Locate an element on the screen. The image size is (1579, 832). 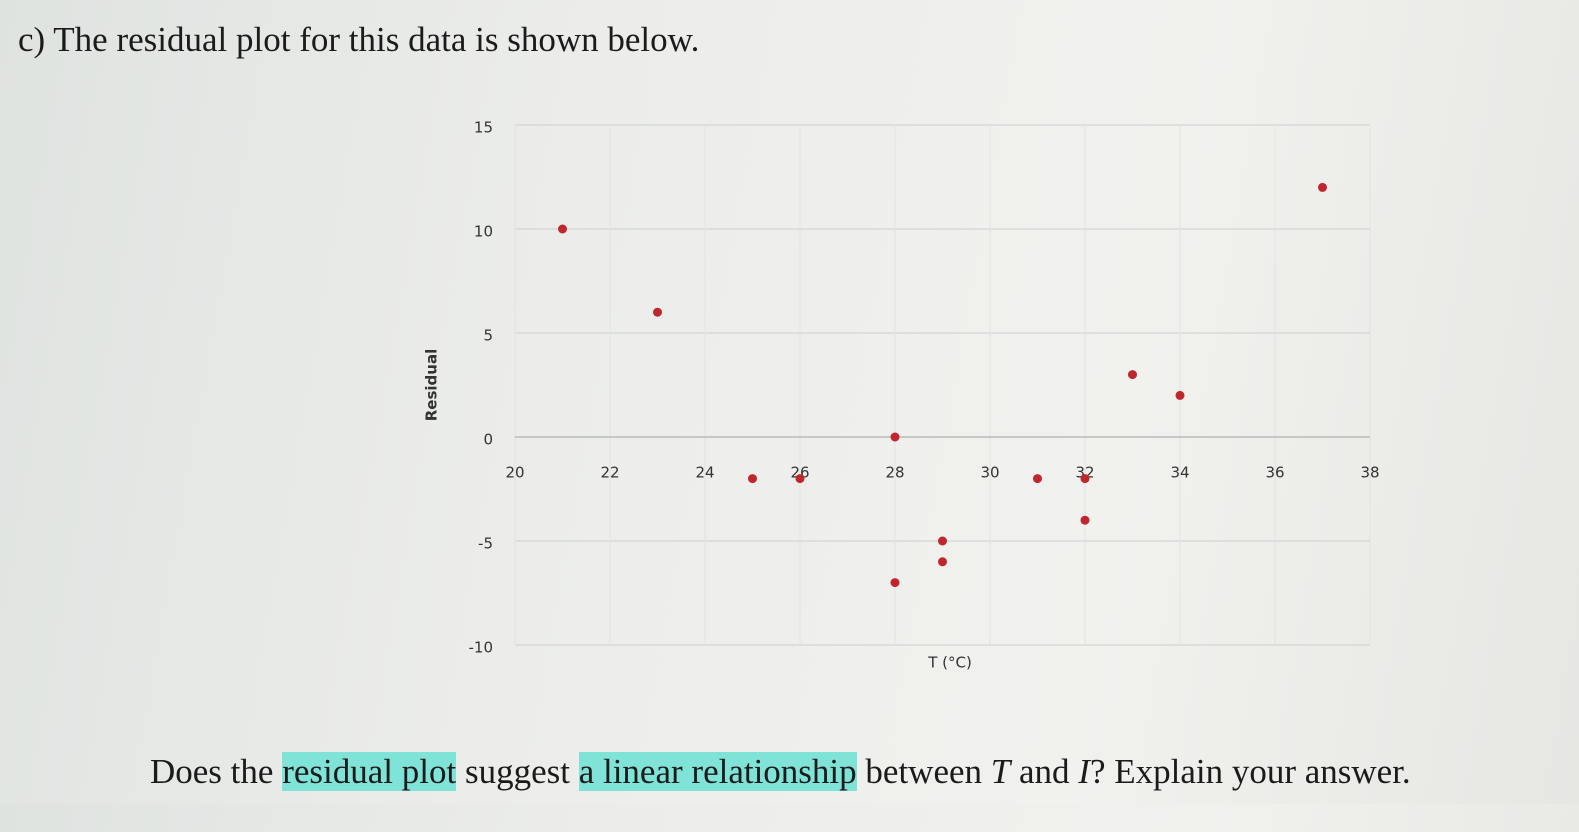
x-tick-label: 32 is located at coordinates (1084, 473).